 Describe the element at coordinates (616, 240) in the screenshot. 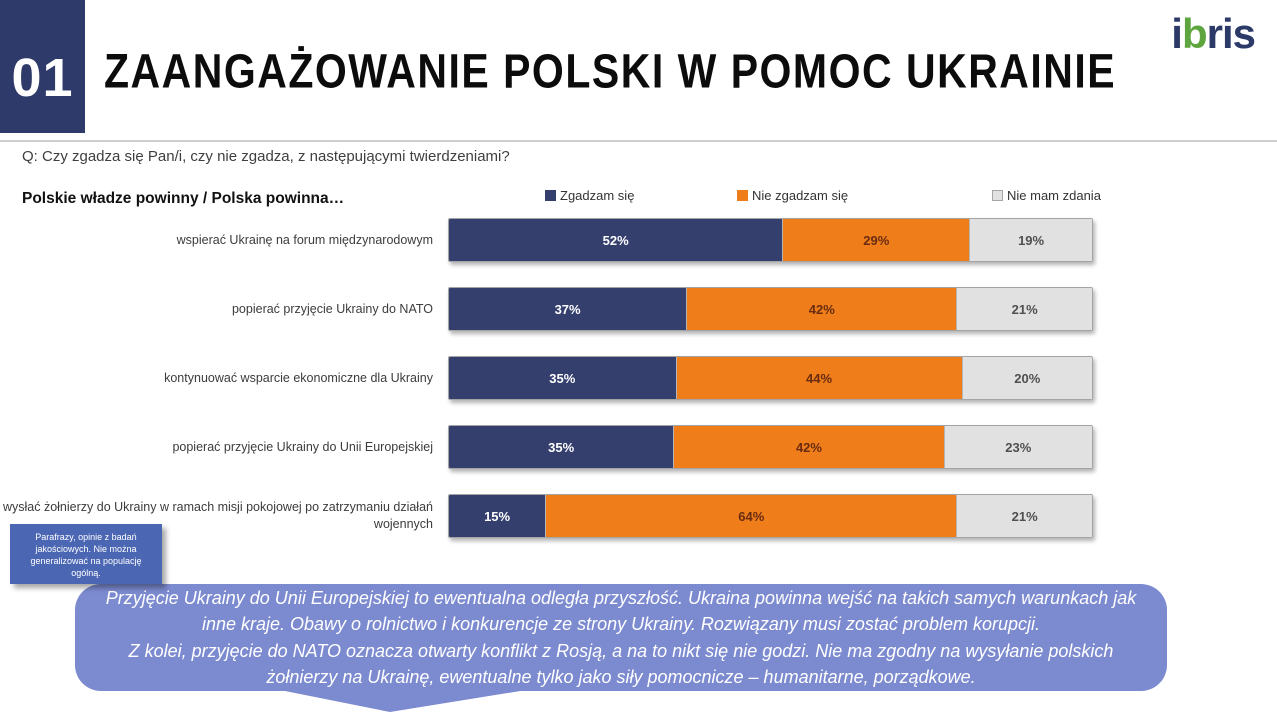

I see `bar-segment-agree: 52%` at that location.